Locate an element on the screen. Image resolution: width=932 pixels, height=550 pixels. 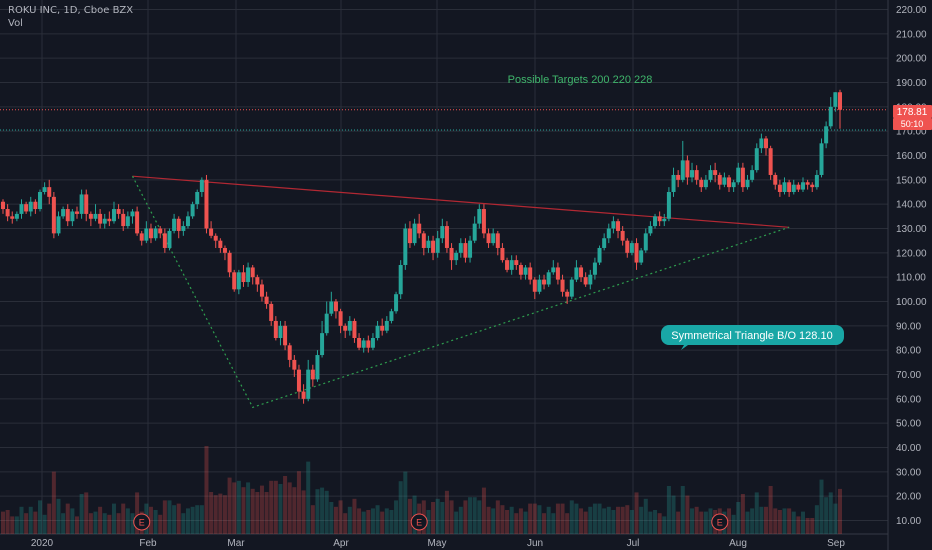
x-tick-label: May is located at coordinates (437, 543).